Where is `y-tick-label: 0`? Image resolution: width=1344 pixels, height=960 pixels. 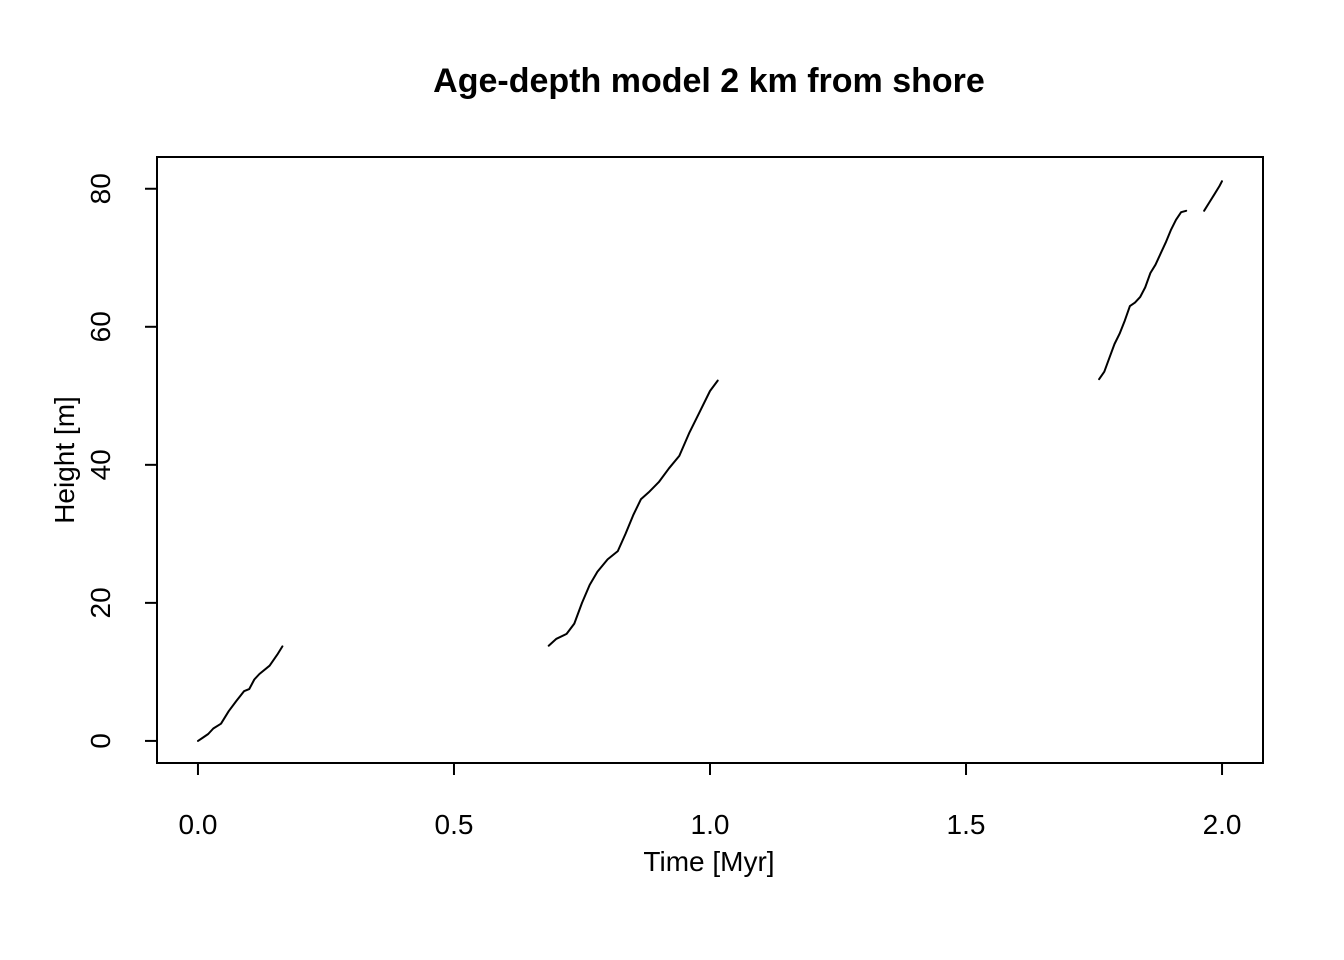 y-tick-label: 0 is located at coordinates (100, 741).